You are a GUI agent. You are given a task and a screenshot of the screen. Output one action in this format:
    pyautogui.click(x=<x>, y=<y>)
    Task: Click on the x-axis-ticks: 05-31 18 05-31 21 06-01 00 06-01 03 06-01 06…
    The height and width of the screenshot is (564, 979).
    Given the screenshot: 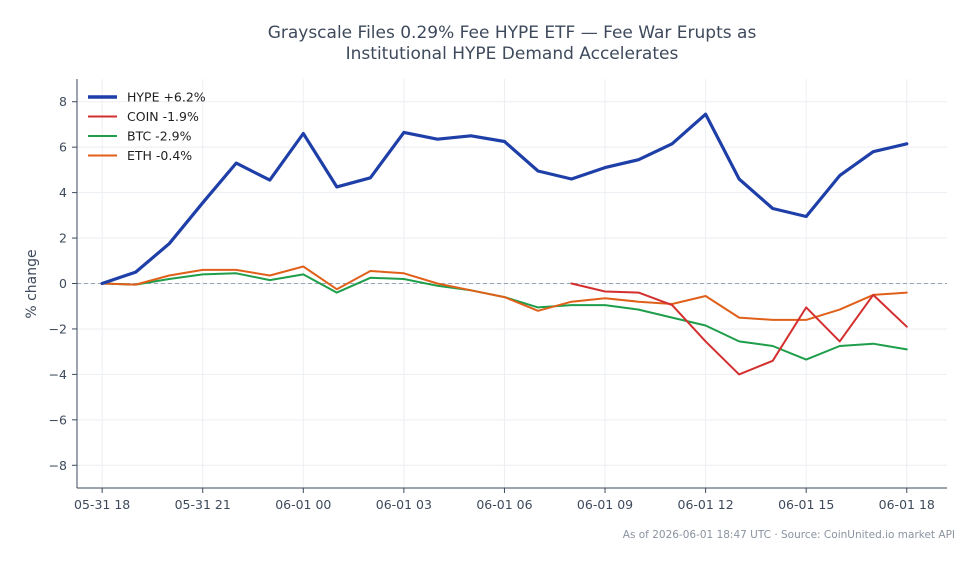 What is the action you would take?
    pyautogui.click(x=504, y=500)
    